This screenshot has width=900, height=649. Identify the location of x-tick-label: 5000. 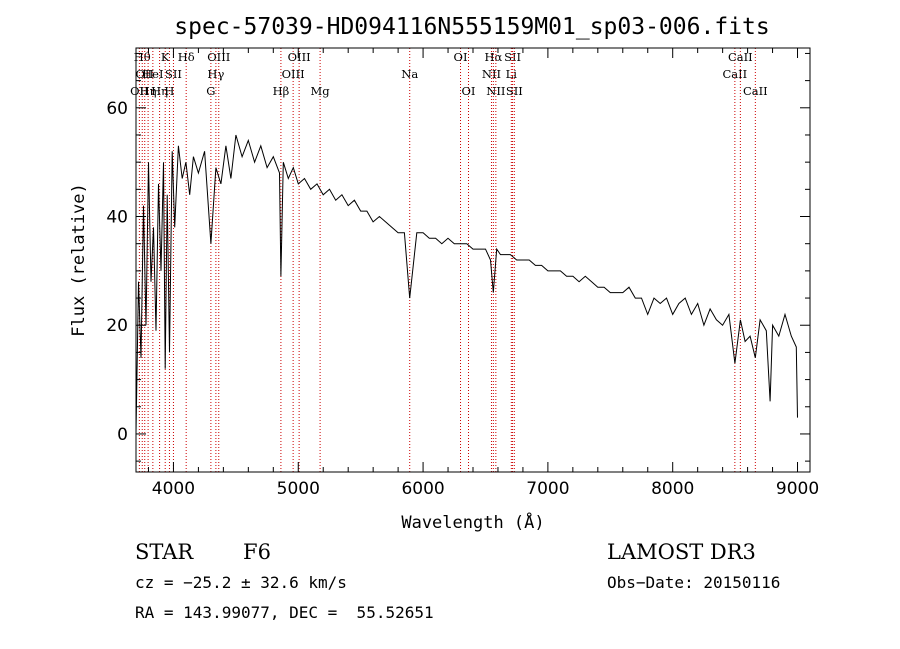
(298, 489).